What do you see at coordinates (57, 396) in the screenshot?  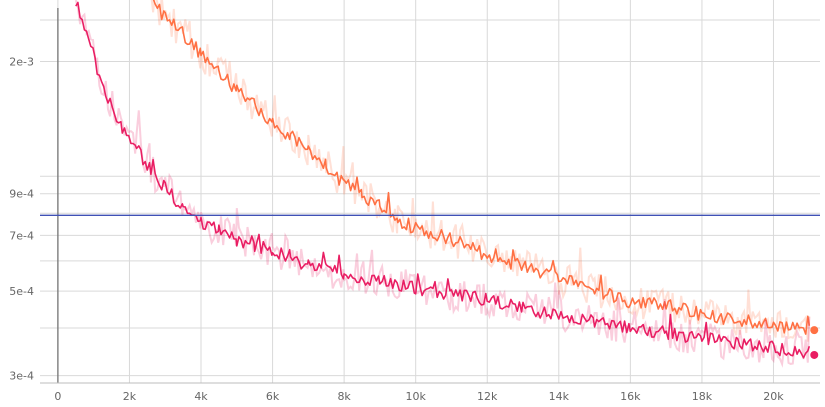 I see `x-tick-label: 0` at bounding box center [57, 396].